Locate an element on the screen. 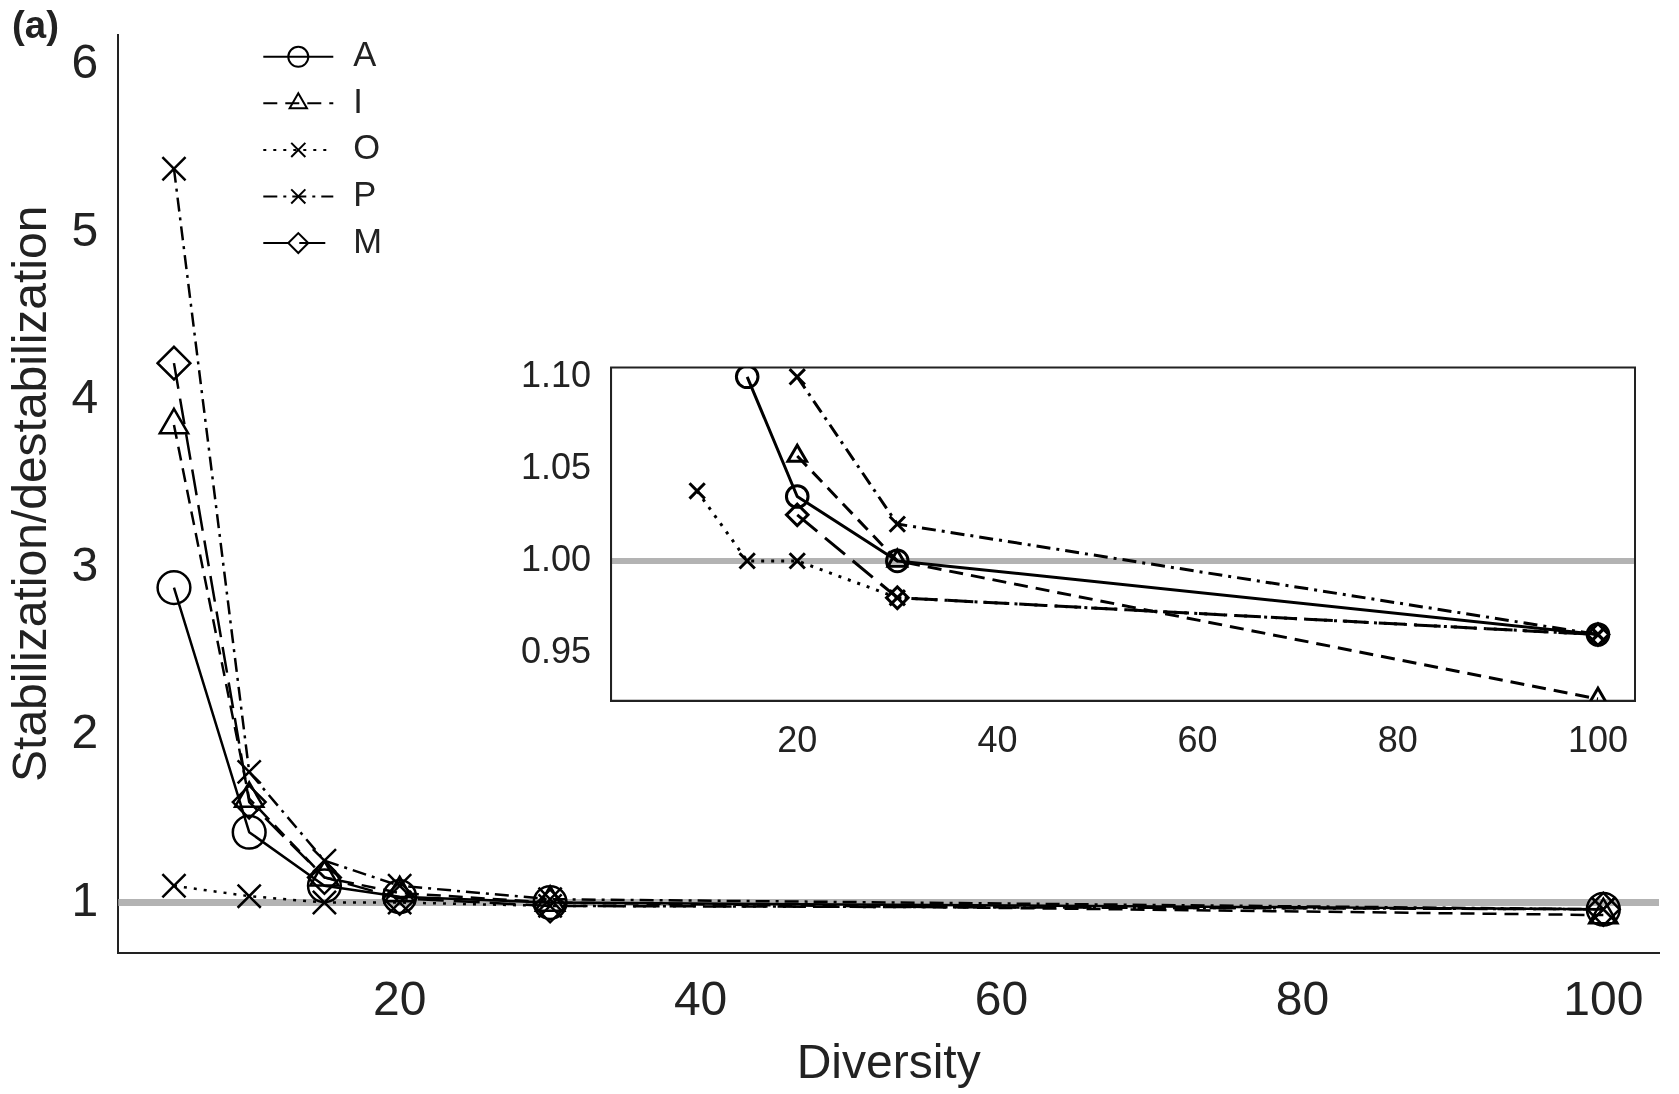  y-tick-label: 4 is located at coordinates (85, 397).